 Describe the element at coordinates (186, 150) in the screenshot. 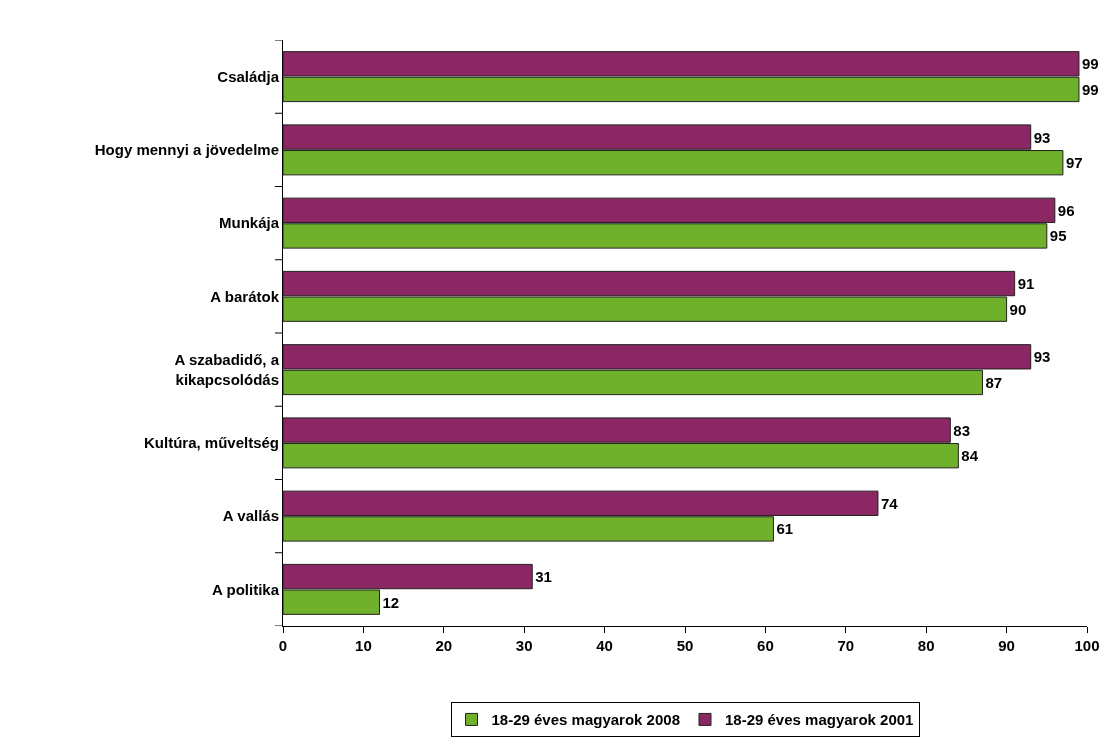

I see `y-tick-label: Hogy mennyi a jövedelme` at that location.